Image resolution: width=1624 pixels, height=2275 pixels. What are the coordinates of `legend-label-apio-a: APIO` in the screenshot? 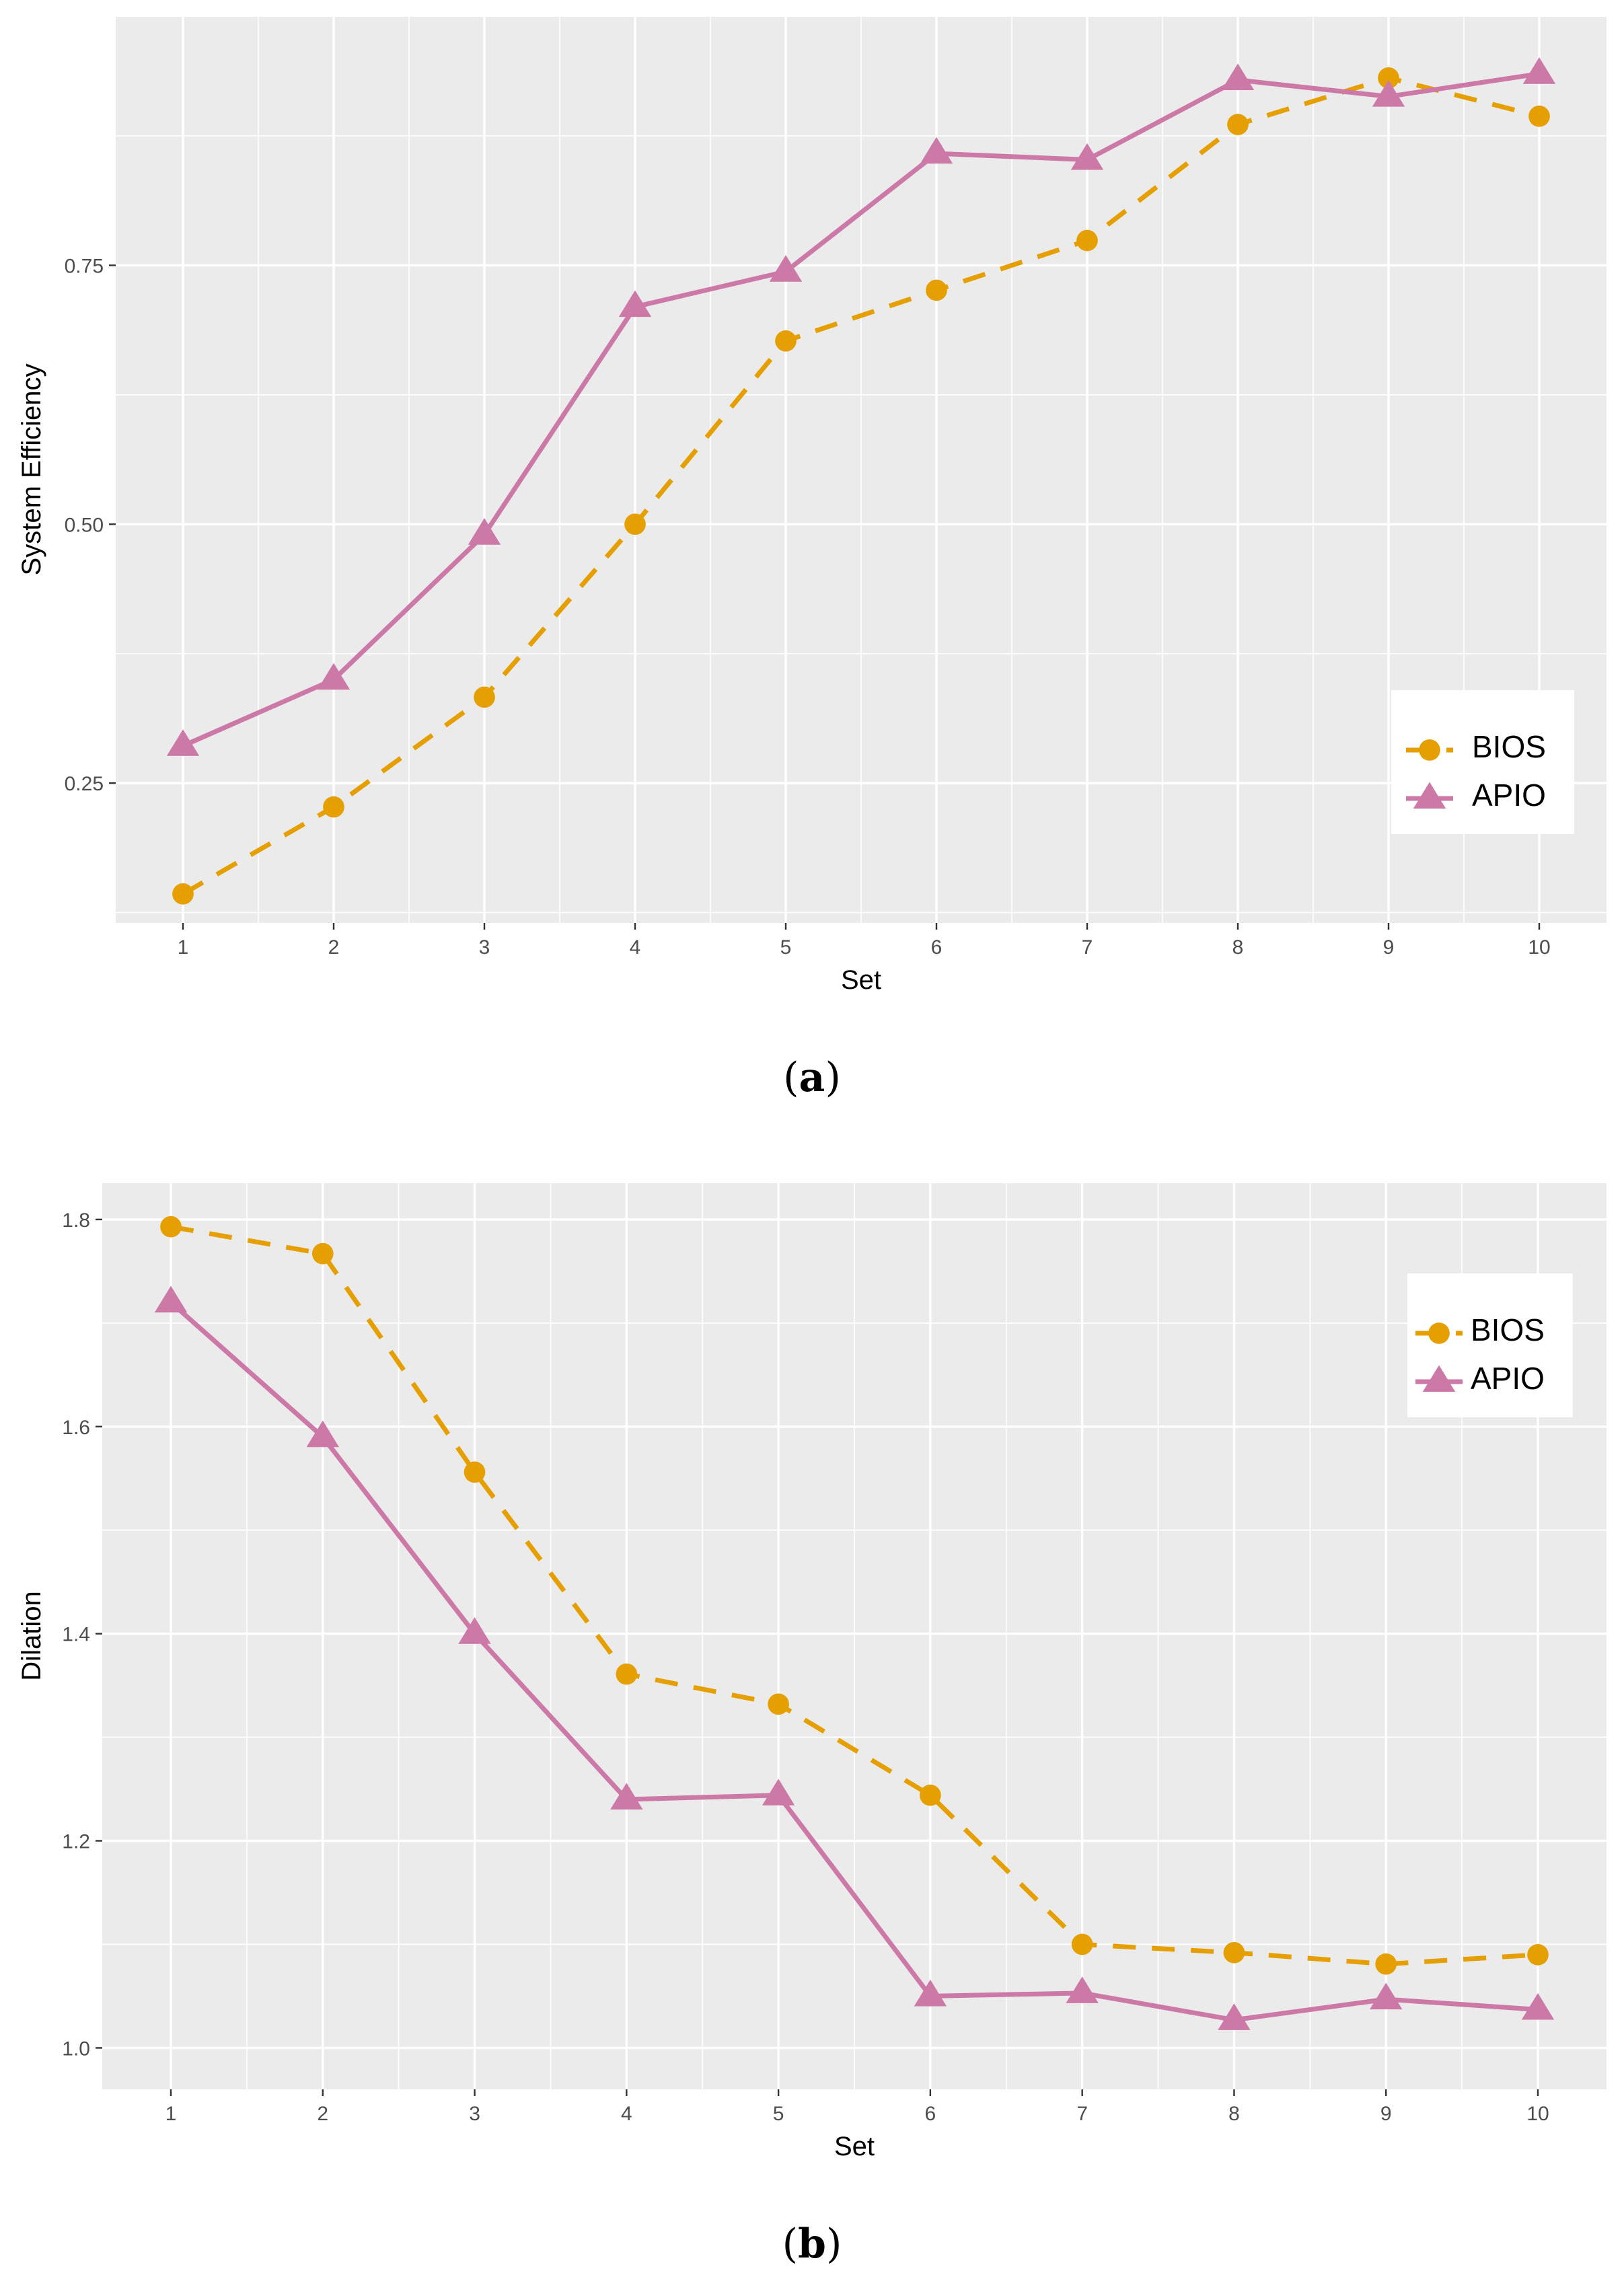 It's located at (1509, 795).